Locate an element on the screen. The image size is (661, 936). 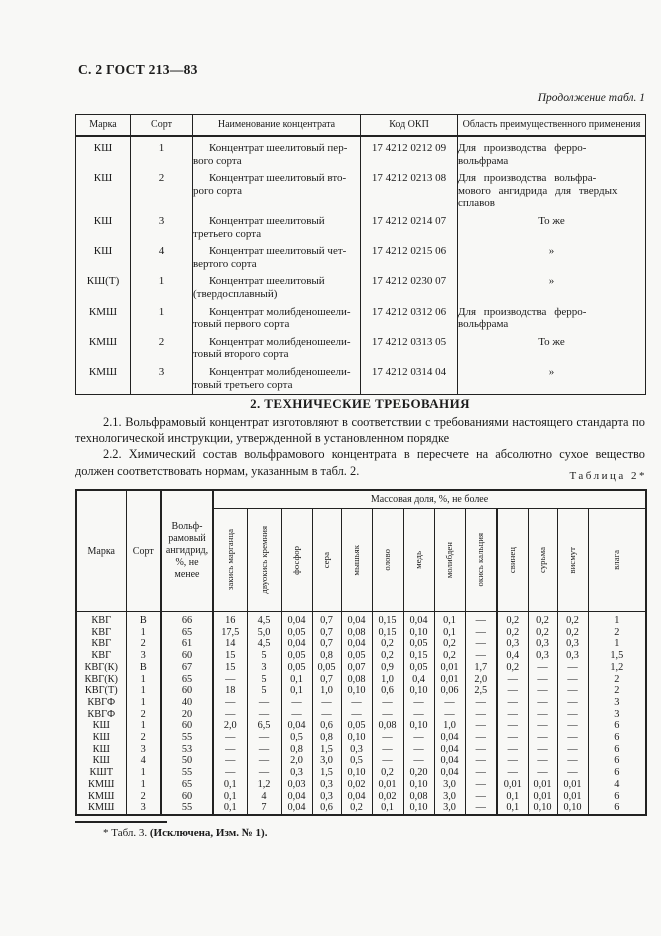
table2-value-cell: КВГФ is located at coordinates (101, 714).